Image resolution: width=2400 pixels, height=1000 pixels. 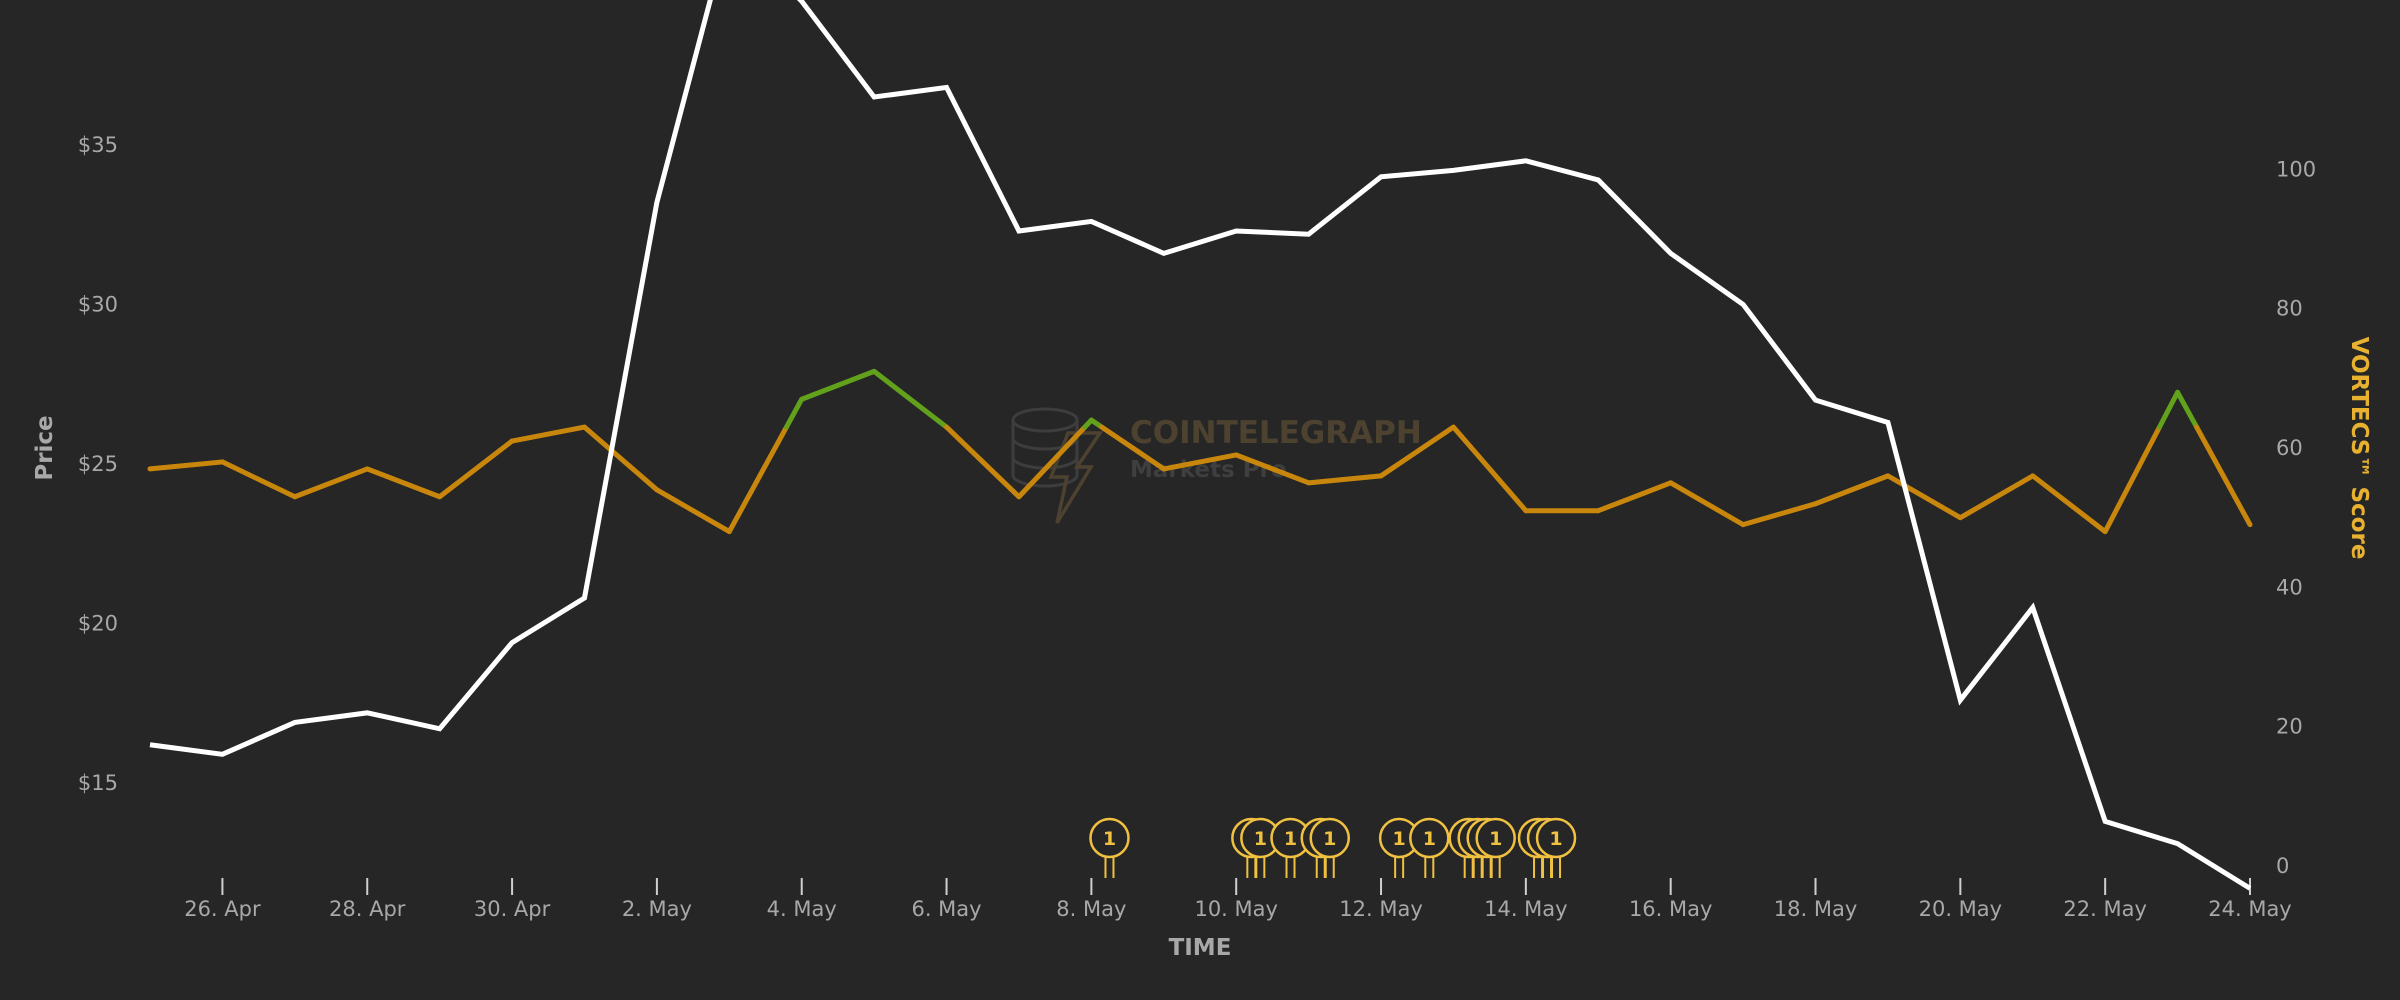 I want to click on right-axis-tick-labels: 0 20 40 60 80 100, so click(x=2296, y=517).